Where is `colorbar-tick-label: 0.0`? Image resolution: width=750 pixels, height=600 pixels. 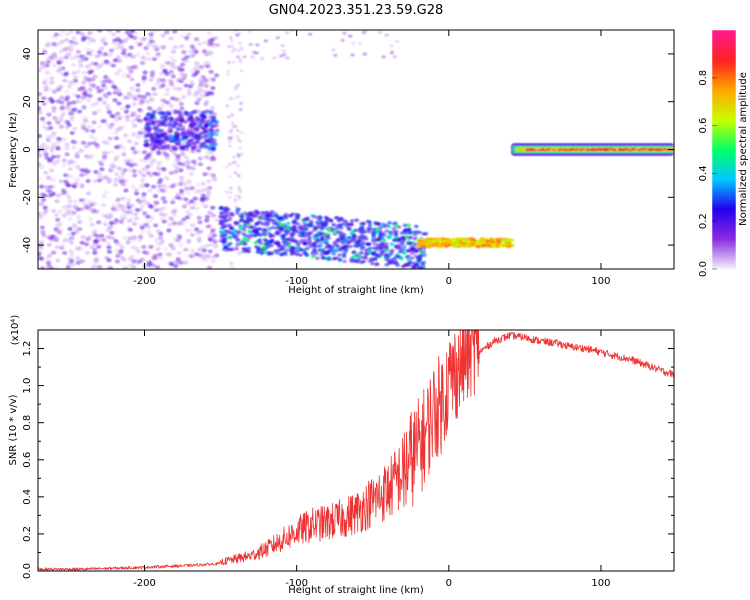
colorbar-tick-label: 0.0 is located at coordinates (703, 269).